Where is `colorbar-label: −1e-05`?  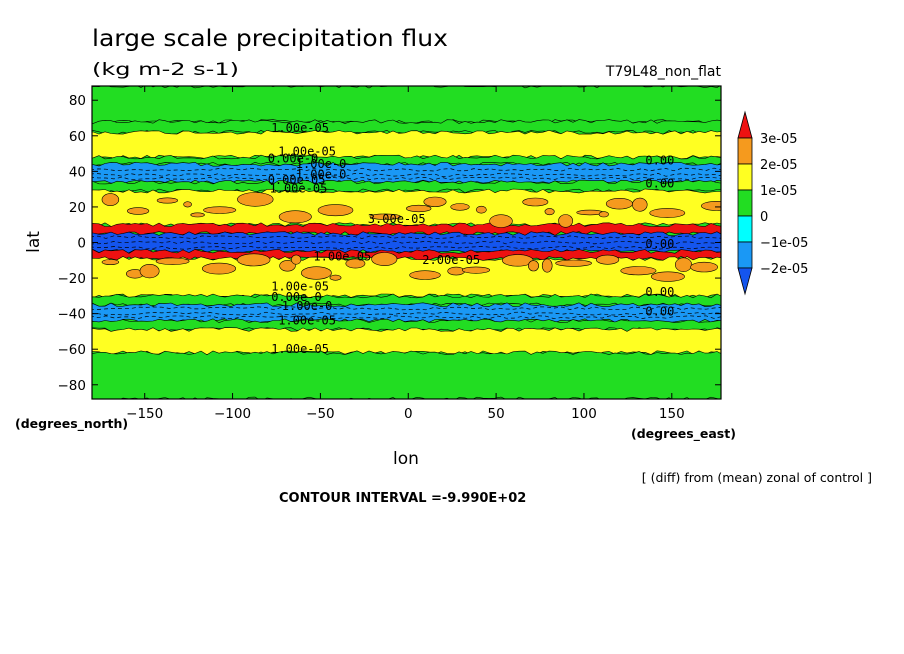 colorbar-label: −1e-05 is located at coordinates (784, 243).